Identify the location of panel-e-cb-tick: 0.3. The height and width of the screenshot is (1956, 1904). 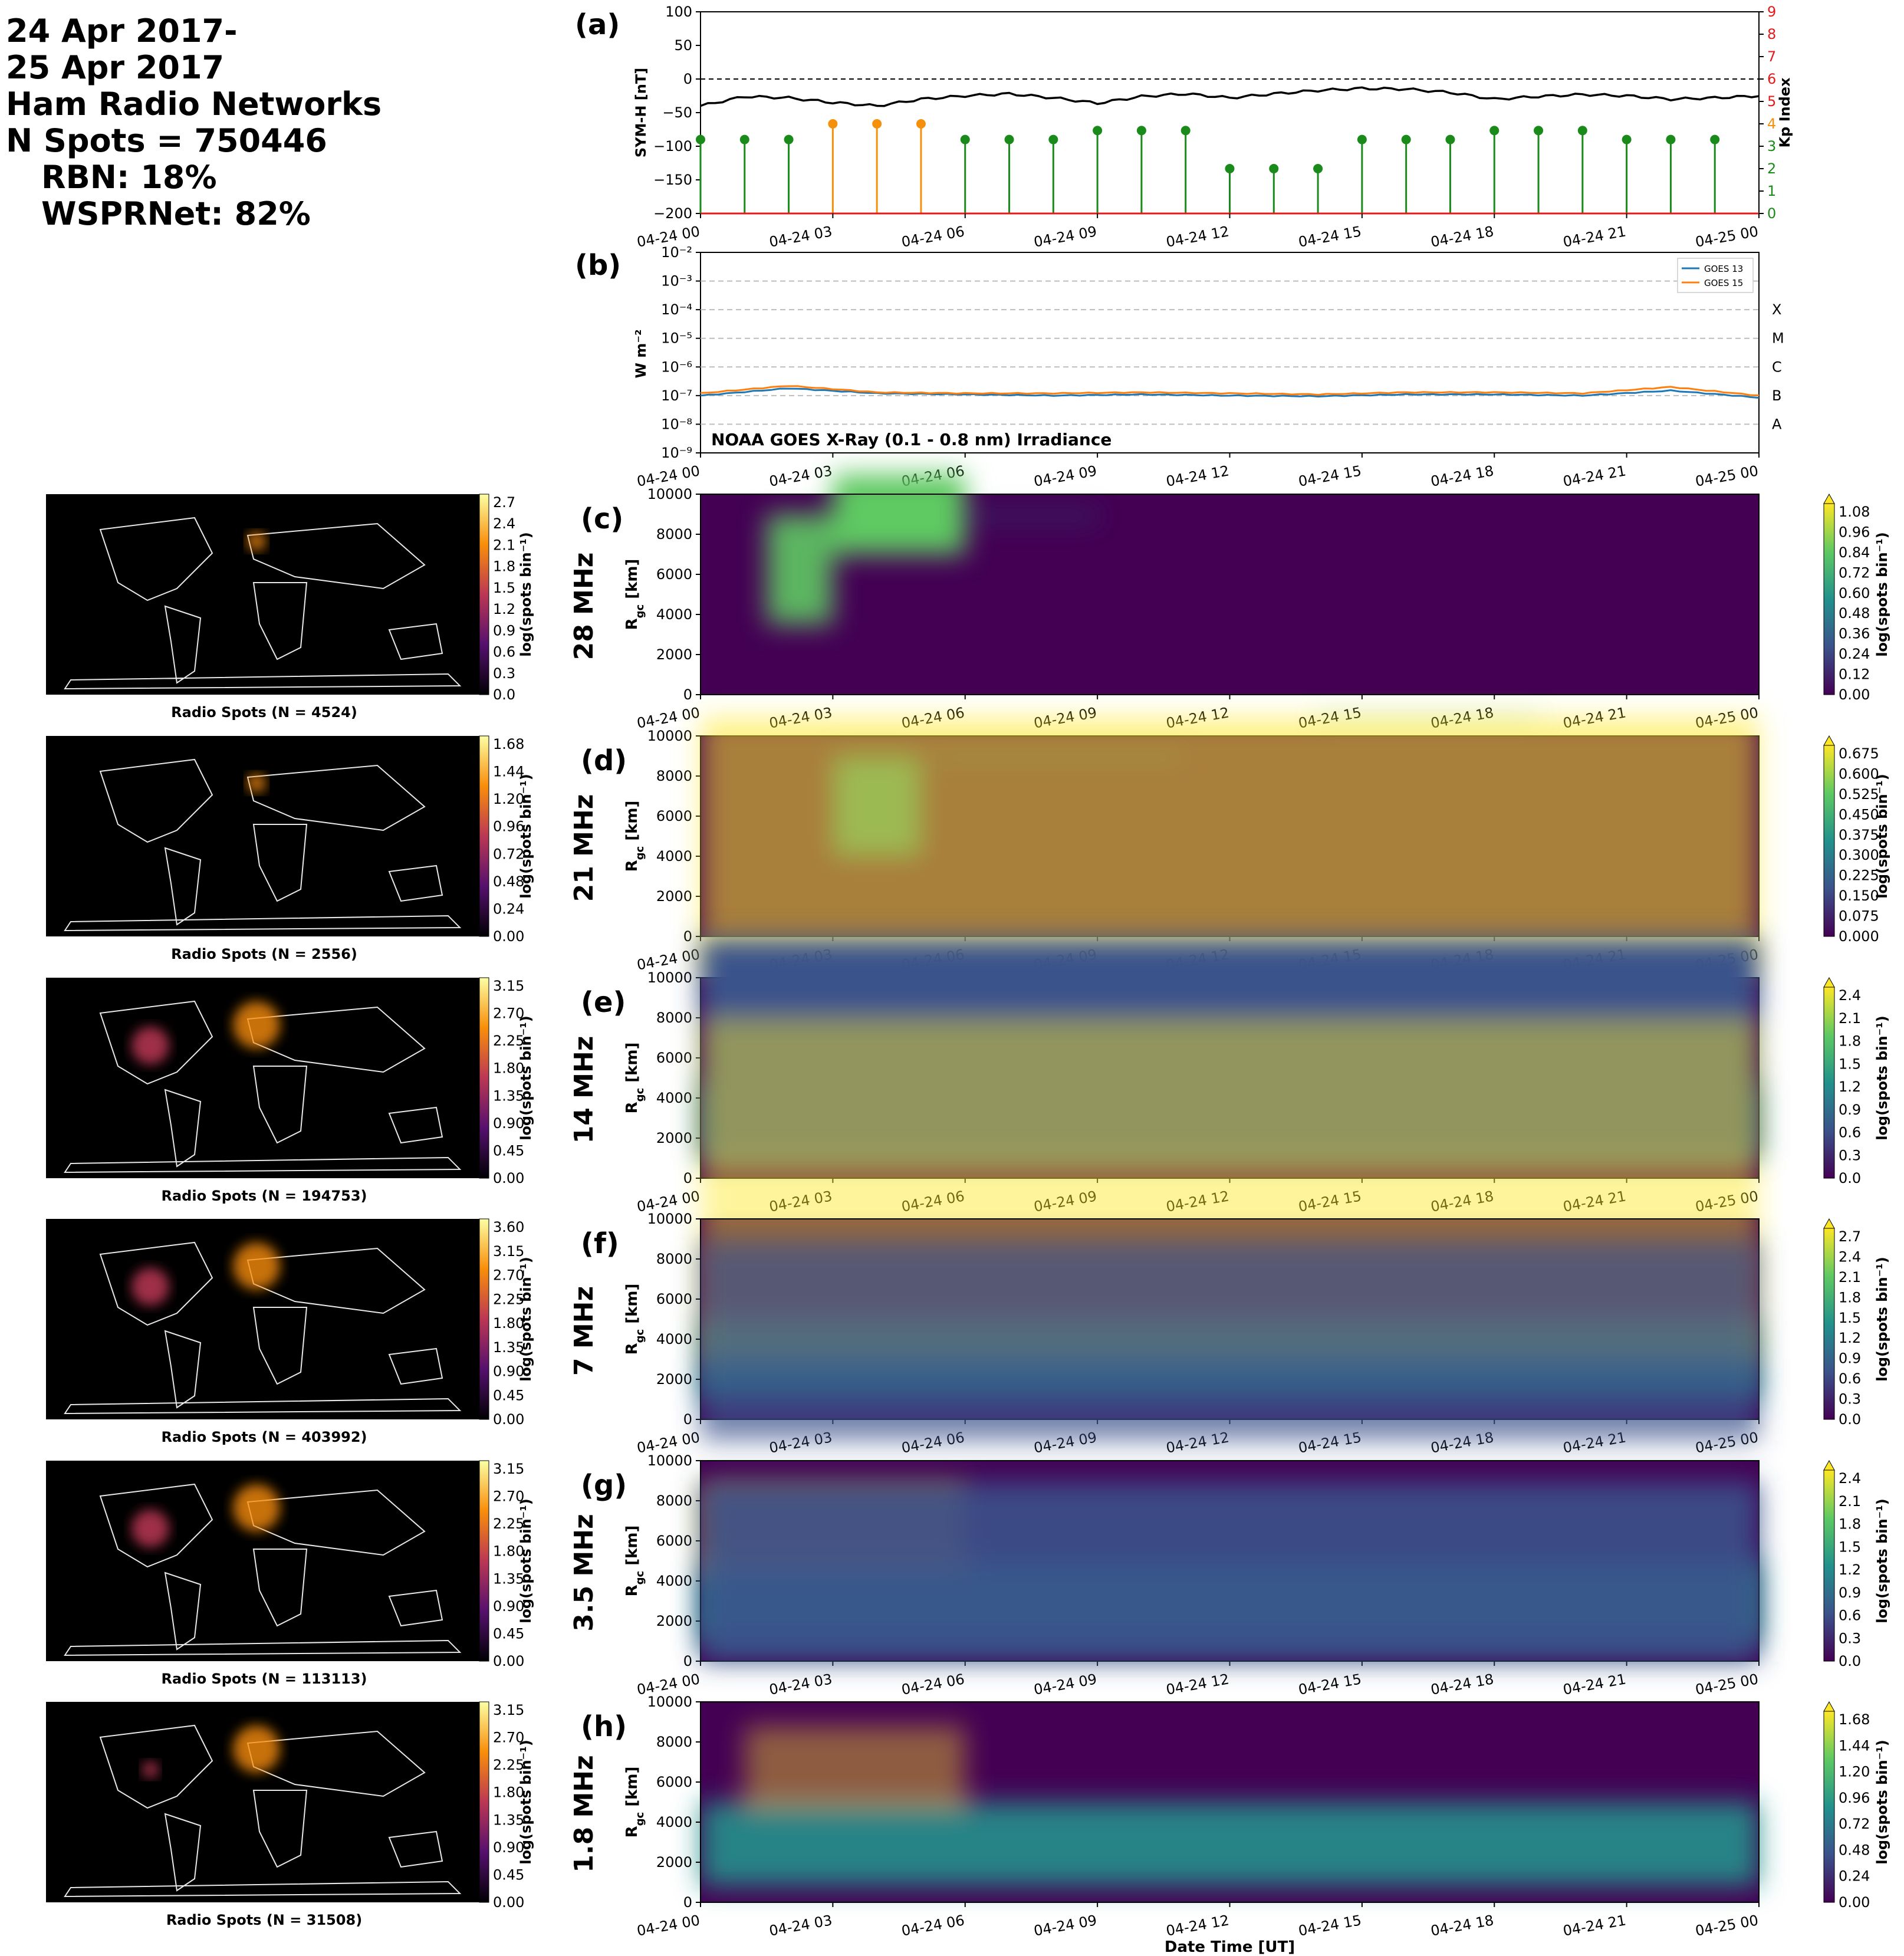
(1850, 1155).